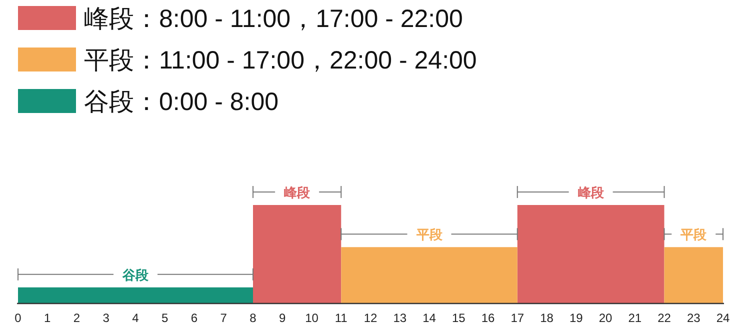  I want to click on x-tick-label: 2, so click(76, 318).